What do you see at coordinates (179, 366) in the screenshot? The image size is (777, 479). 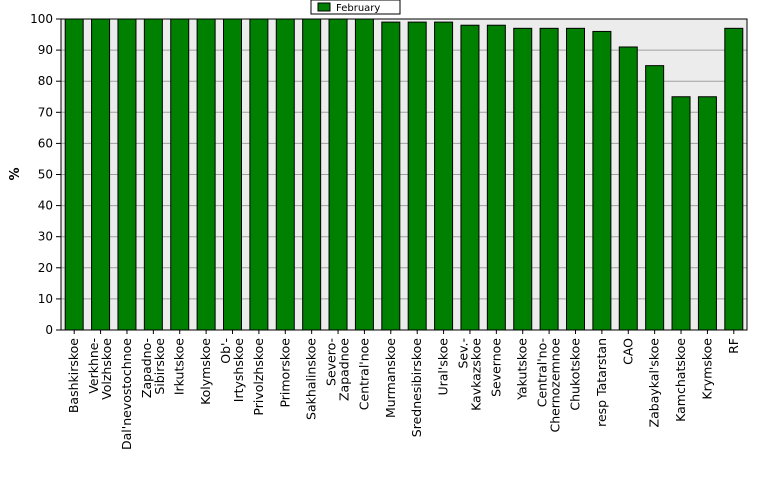 I see `x-tick-label: Irkutskoe` at bounding box center [179, 366].